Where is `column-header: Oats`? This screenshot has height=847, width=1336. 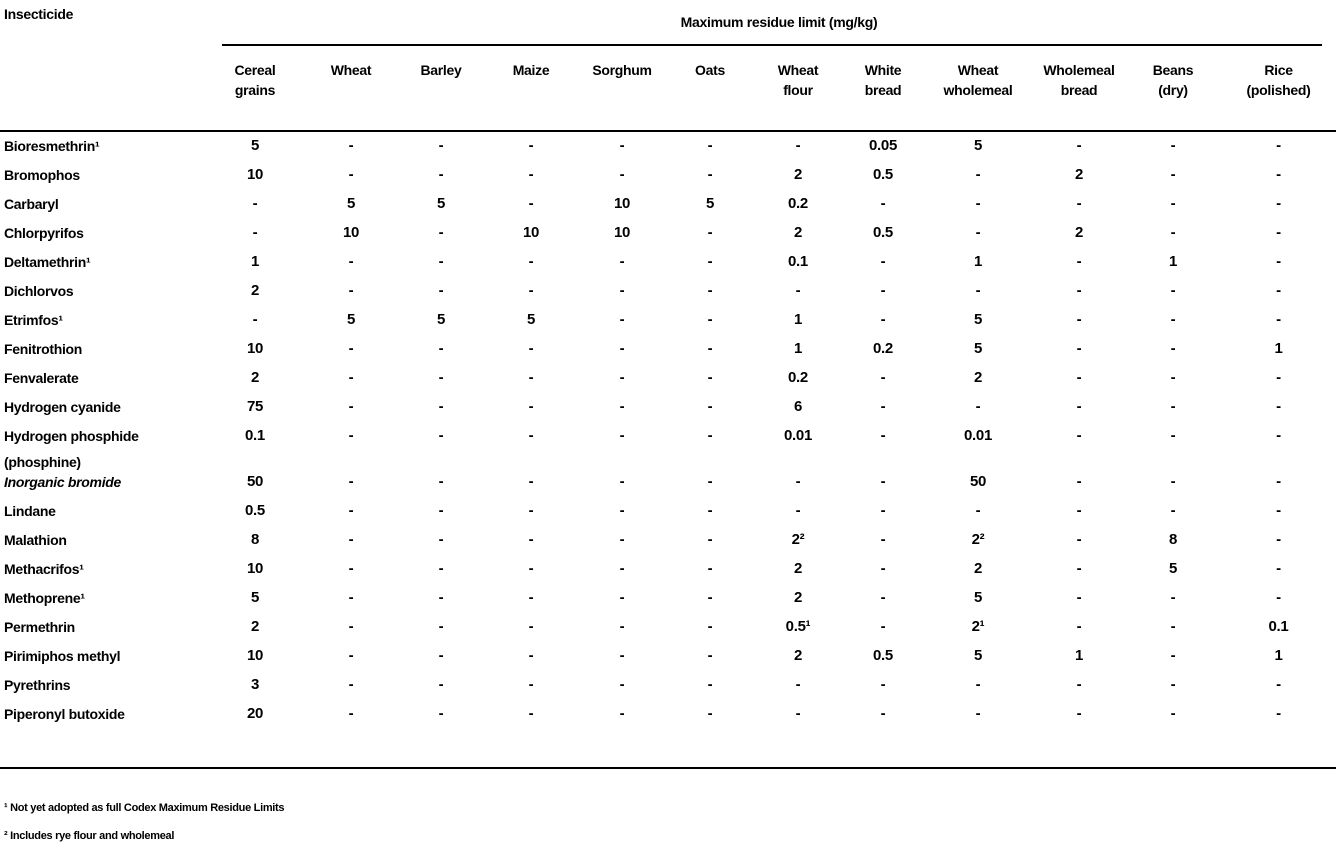 column-header: Oats is located at coordinates (710, 95).